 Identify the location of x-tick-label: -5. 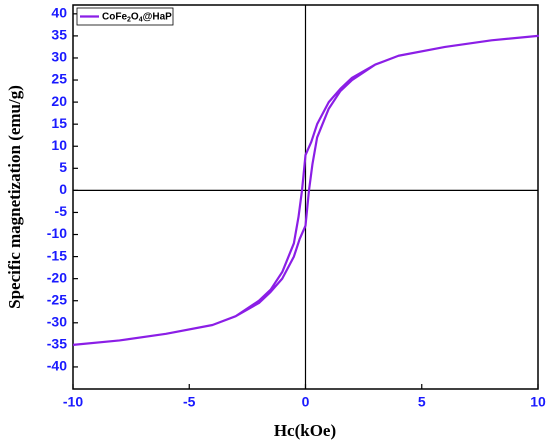
(189, 402).